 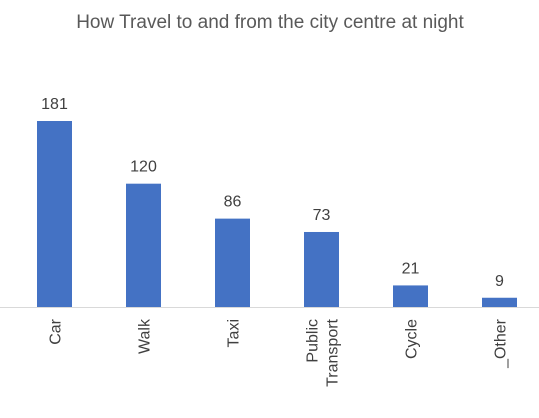 I want to click on data-label: 73, so click(x=322, y=215).